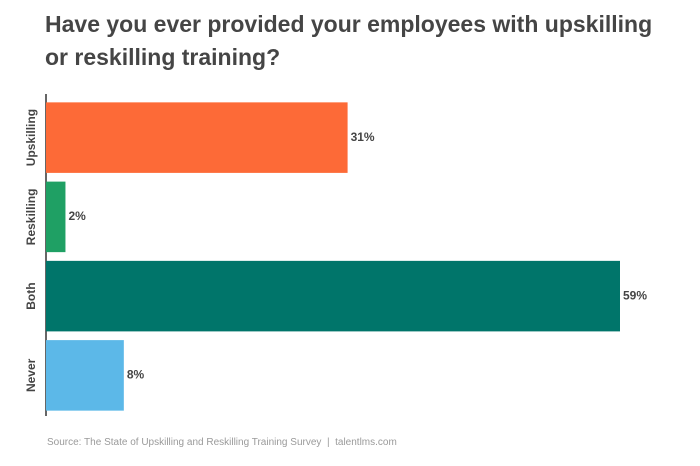 The image size is (700, 466). Describe the element at coordinates (136, 375) in the screenshot. I see `value-label: 8%` at that location.